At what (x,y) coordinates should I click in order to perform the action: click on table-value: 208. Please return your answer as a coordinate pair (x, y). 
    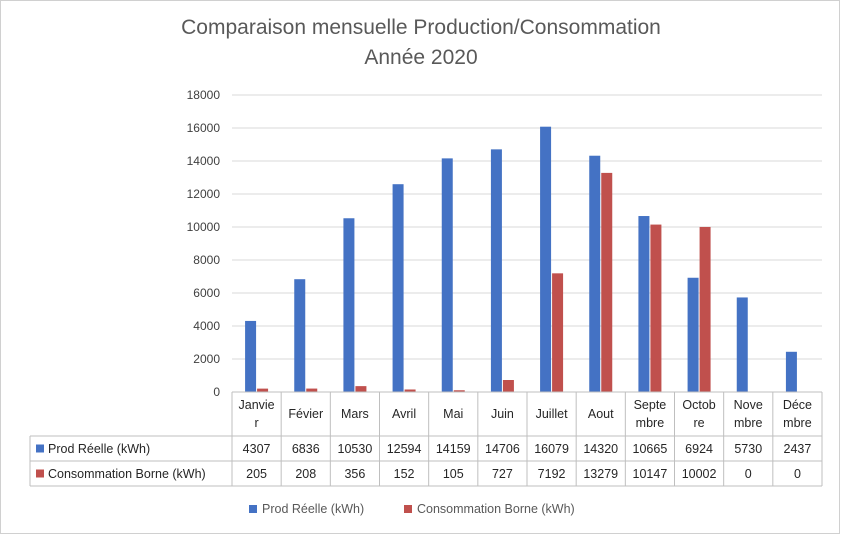
    Looking at the image, I should click on (305, 474).